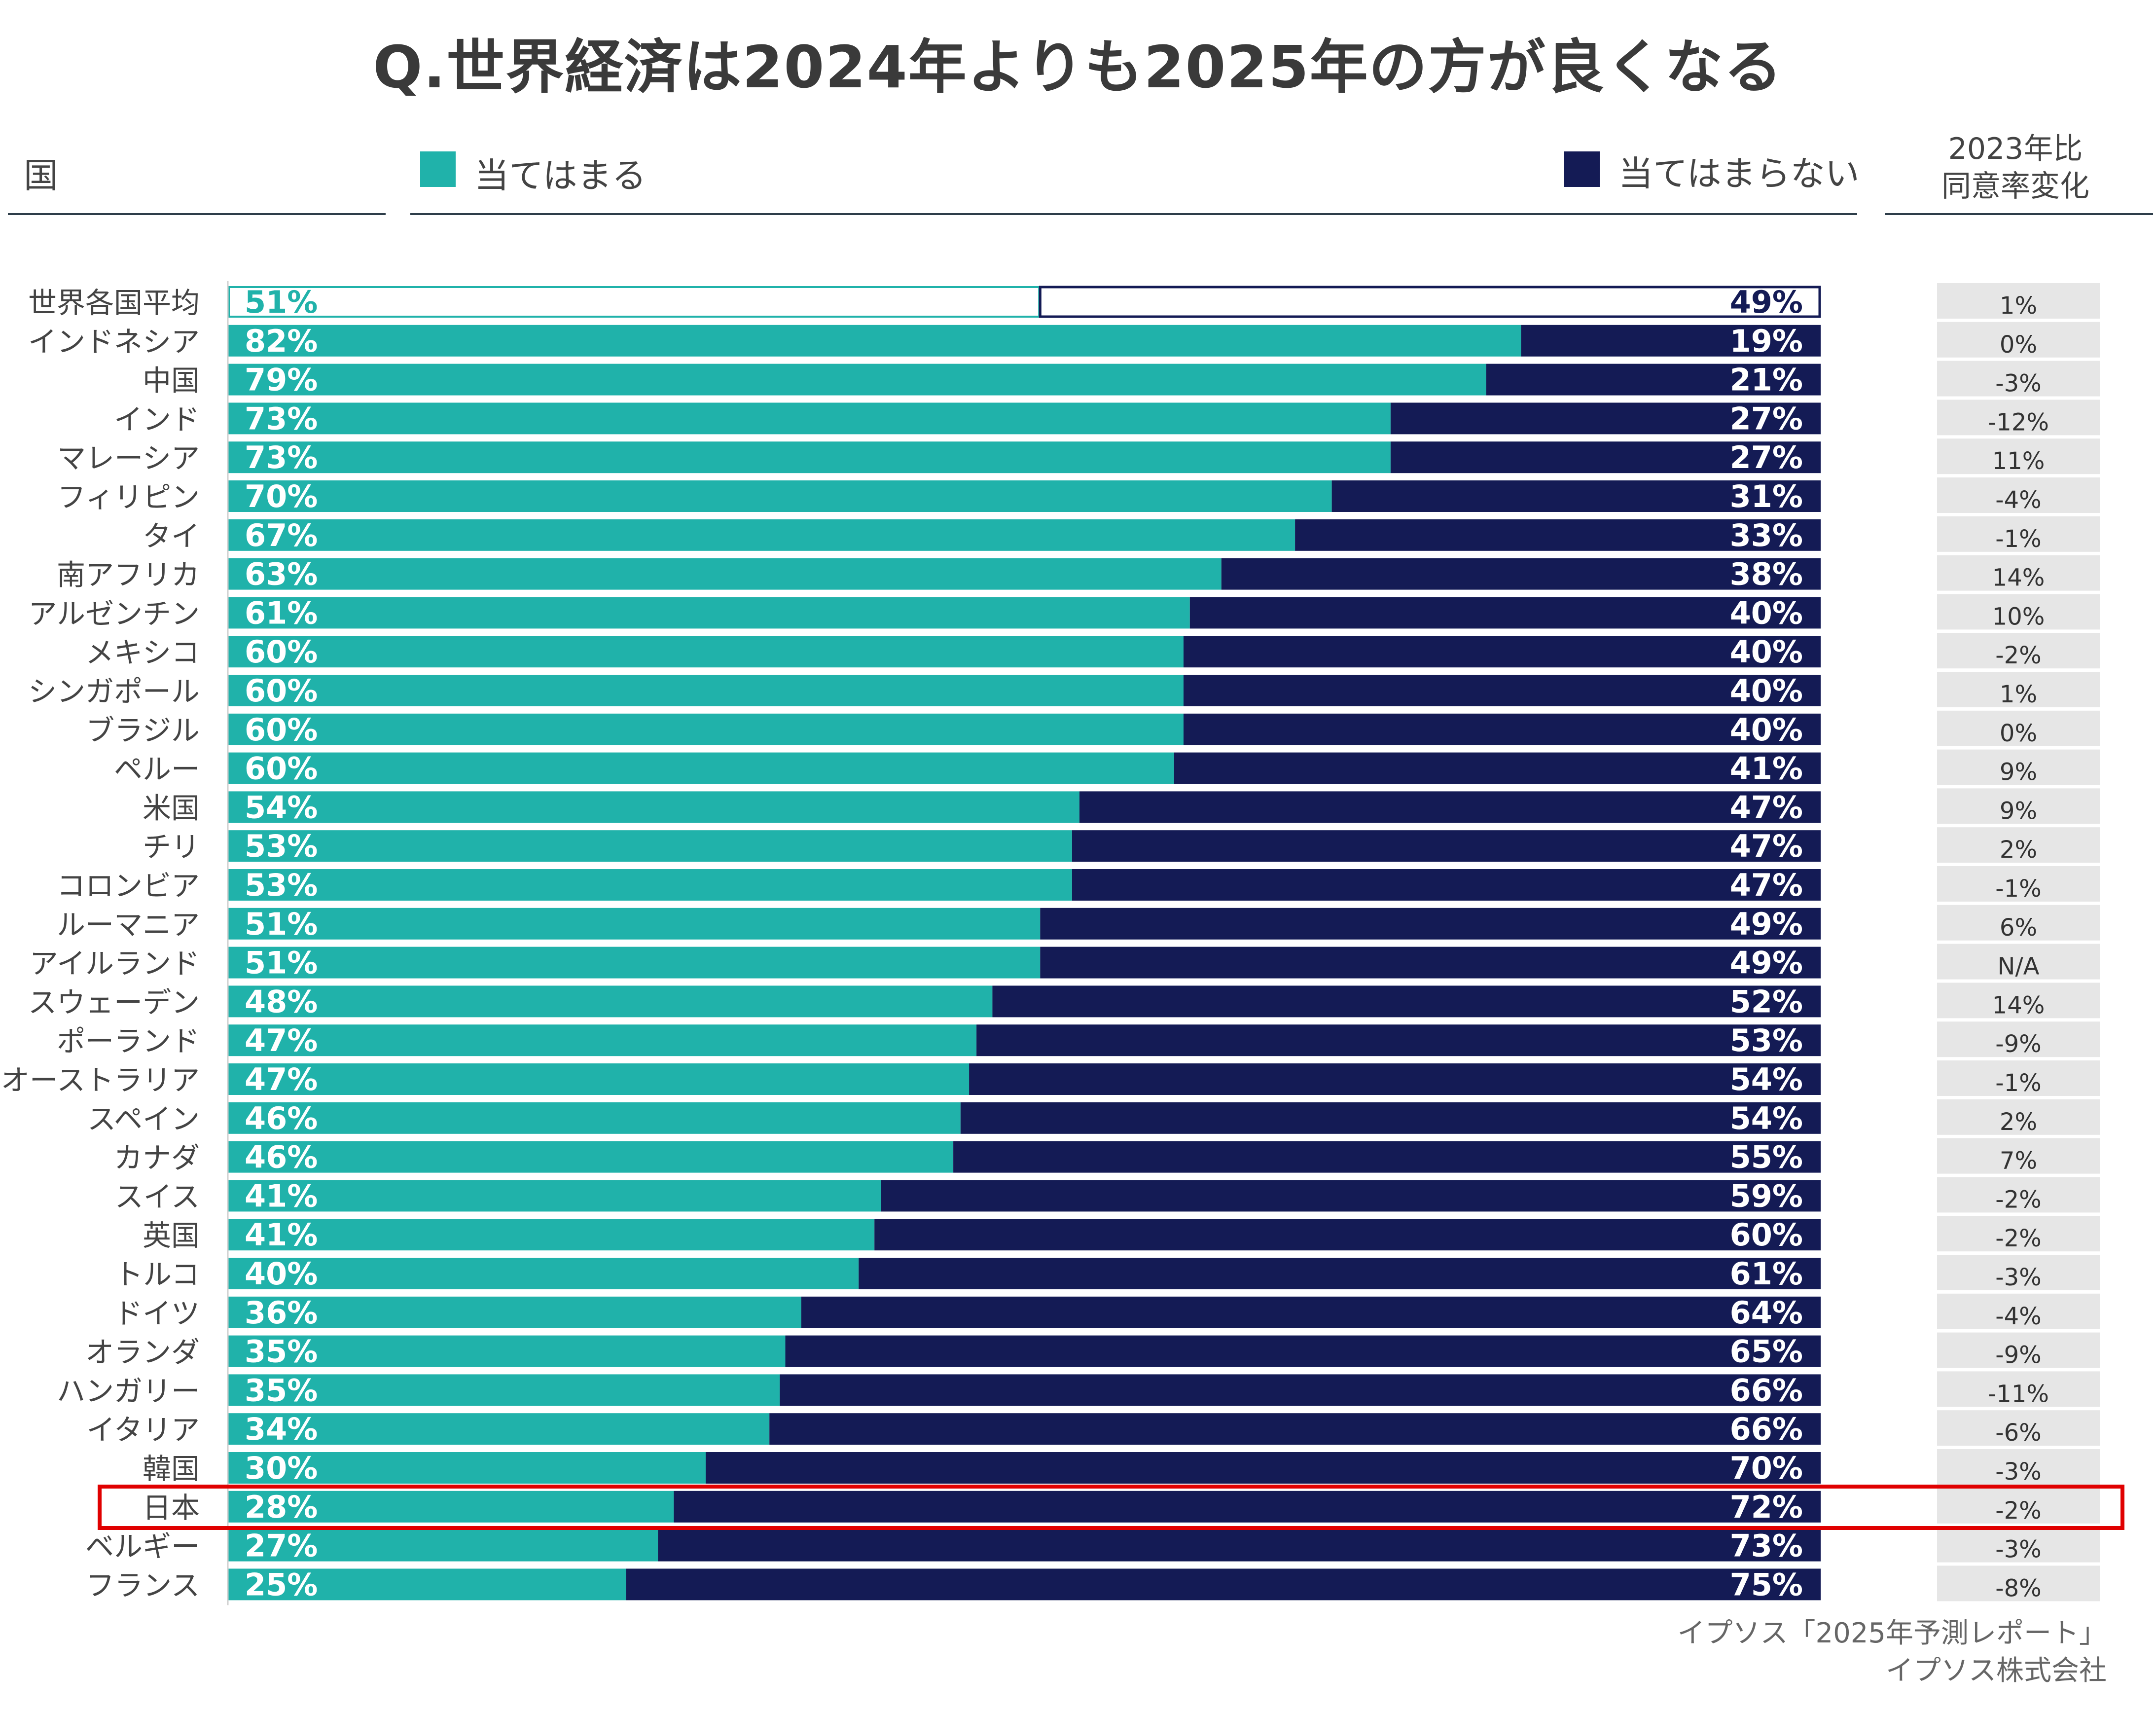  Describe the element at coordinates (157, 1197) in the screenshot. I see `country-label: スイス` at that location.